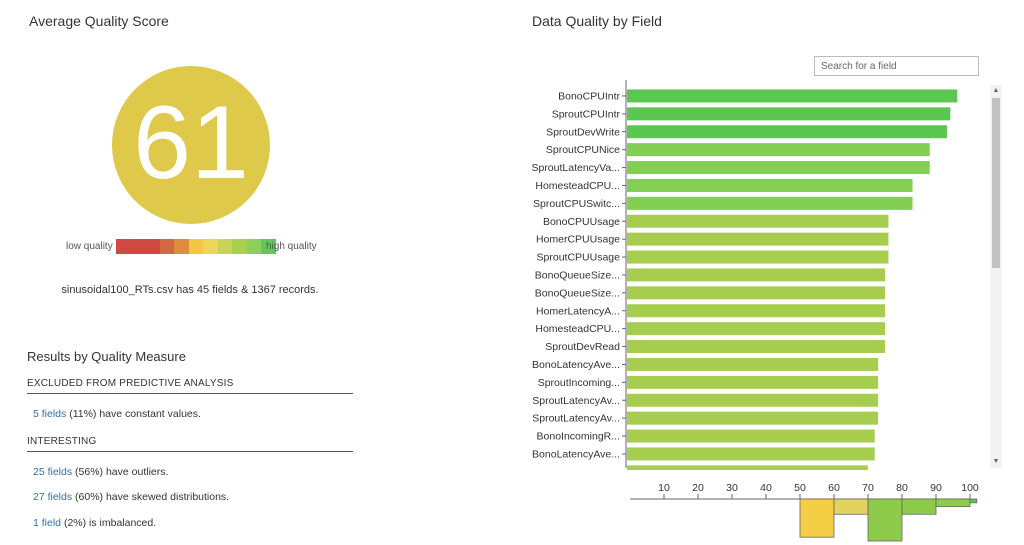  Describe the element at coordinates (89, 246) in the screenshot. I see `legend-low-label: low quality` at that location.